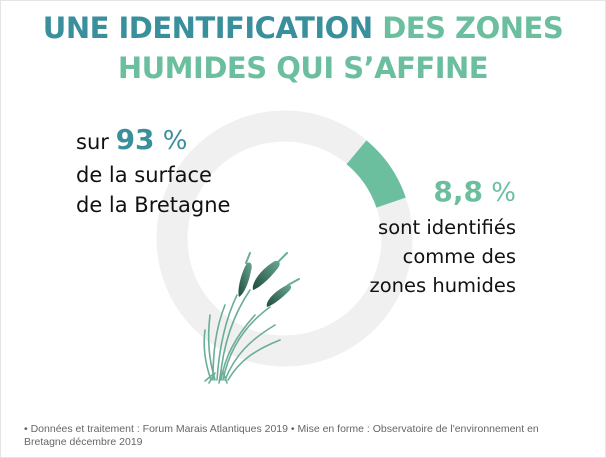 The width and height of the screenshot is (606, 458). Describe the element at coordinates (207, 28) in the screenshot. I see `title-part-1: UNE IDENTIFICATION` at that location.